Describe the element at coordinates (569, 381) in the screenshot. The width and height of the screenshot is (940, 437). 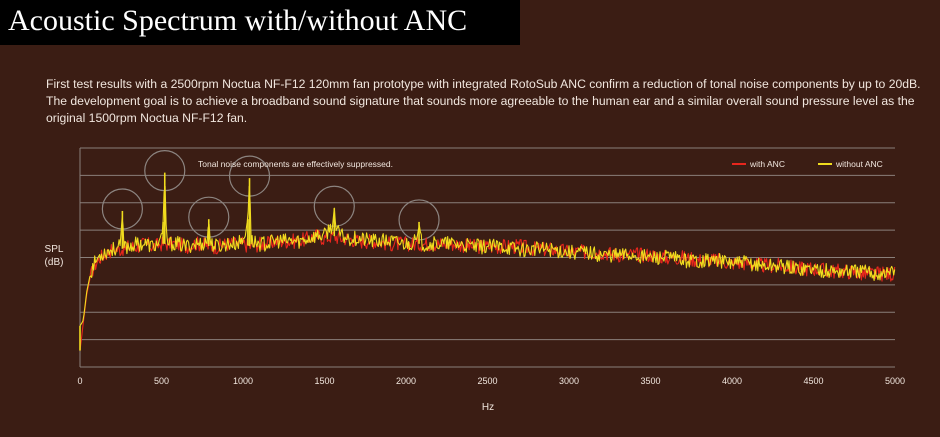
I see `x-tick-label: 3000` at that location.